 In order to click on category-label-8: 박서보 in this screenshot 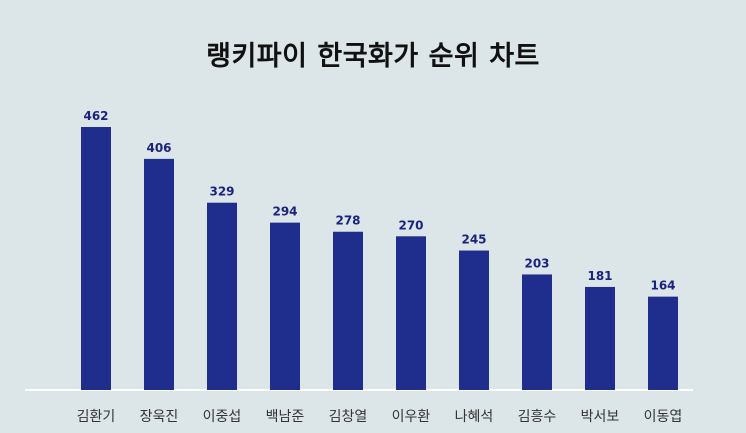, I will do `click(600, 417)`.